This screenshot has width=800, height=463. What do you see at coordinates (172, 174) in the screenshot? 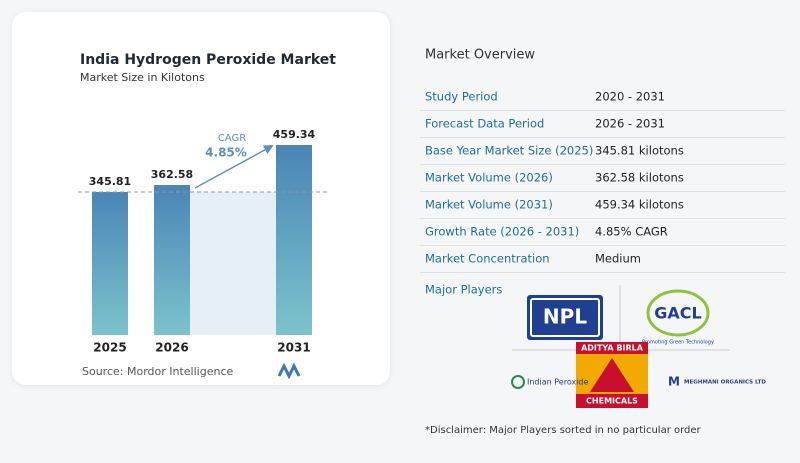
I see `value-label: 362.58` at bounding box center [172, 174].